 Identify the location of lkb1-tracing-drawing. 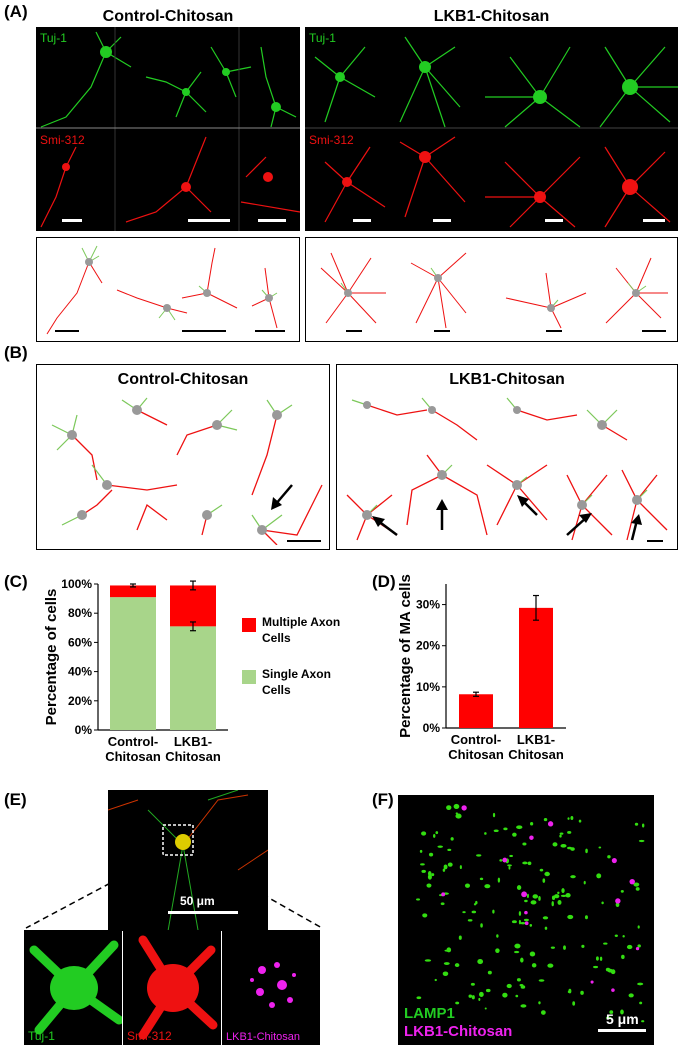
(494, 292).